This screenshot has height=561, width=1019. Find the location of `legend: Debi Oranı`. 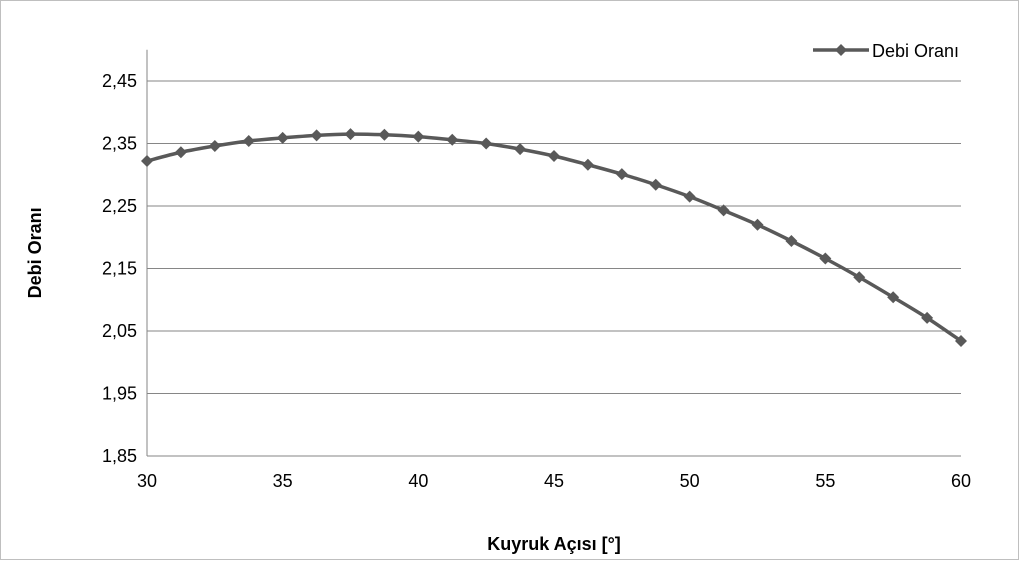

legend: Debi Oranı is located at coordinates (886, 51).